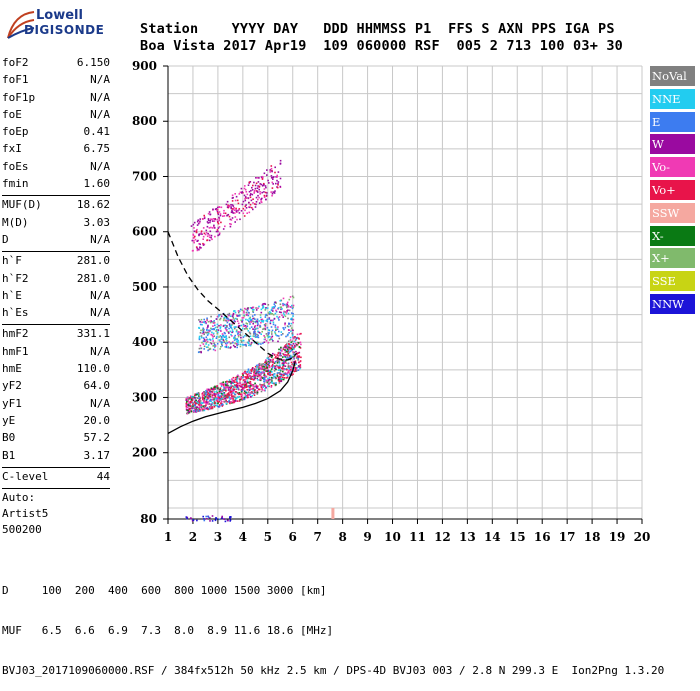 The height and width of the screenshot is (691, 700). What do you see at coordinates (592, 537) in the screenshot?
I see `x-tick-label: 18` at bounding box center [592, 537].